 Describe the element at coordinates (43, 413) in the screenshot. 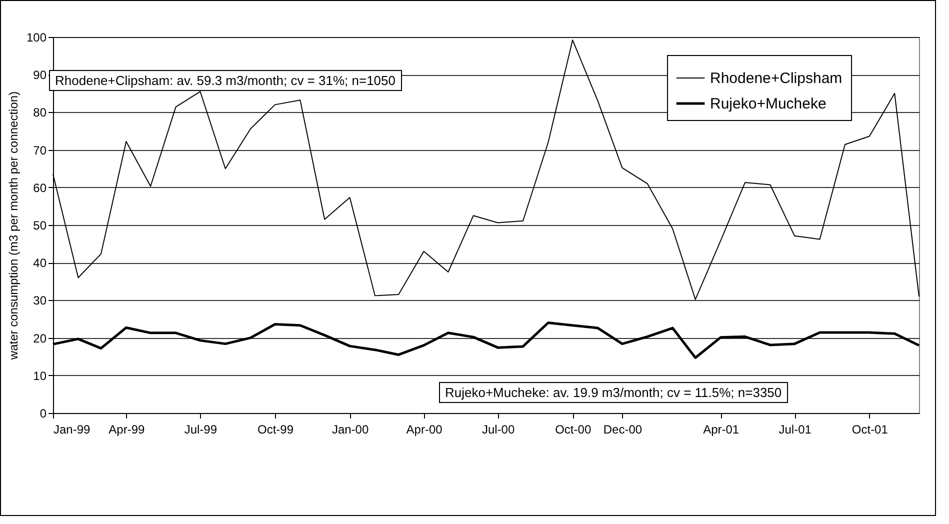

I see `y-tick-label: 0` at that location.